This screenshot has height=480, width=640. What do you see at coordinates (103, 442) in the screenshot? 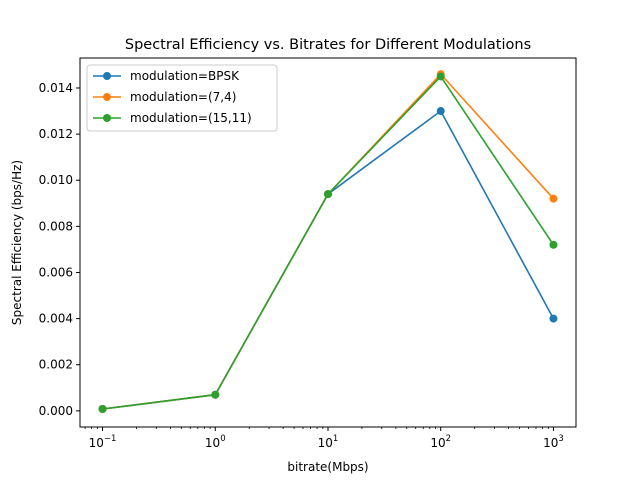
I see `x-tick-label: 10⁻¹` at bounding box center [103, 442].